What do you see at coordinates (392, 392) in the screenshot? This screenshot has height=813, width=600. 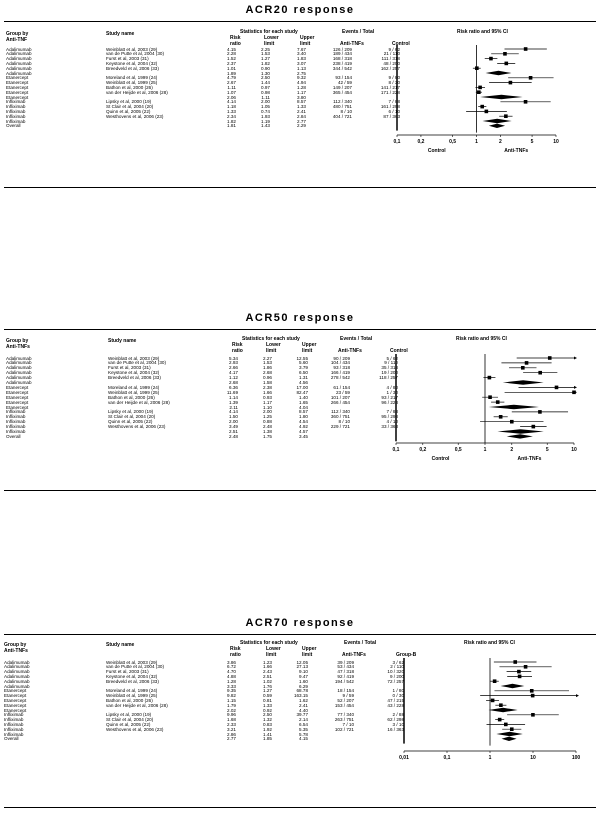 I see `row-ev2-cell: 1 / 30` at bounding box center [392, 392].